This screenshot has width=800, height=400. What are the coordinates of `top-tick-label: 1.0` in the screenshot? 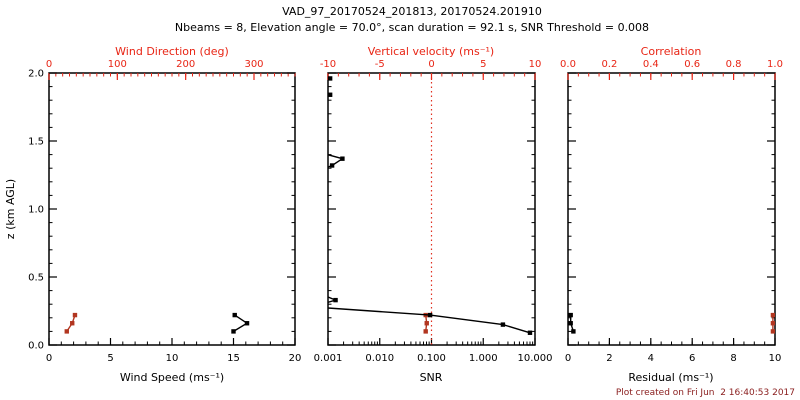 It's located at (775, 64).